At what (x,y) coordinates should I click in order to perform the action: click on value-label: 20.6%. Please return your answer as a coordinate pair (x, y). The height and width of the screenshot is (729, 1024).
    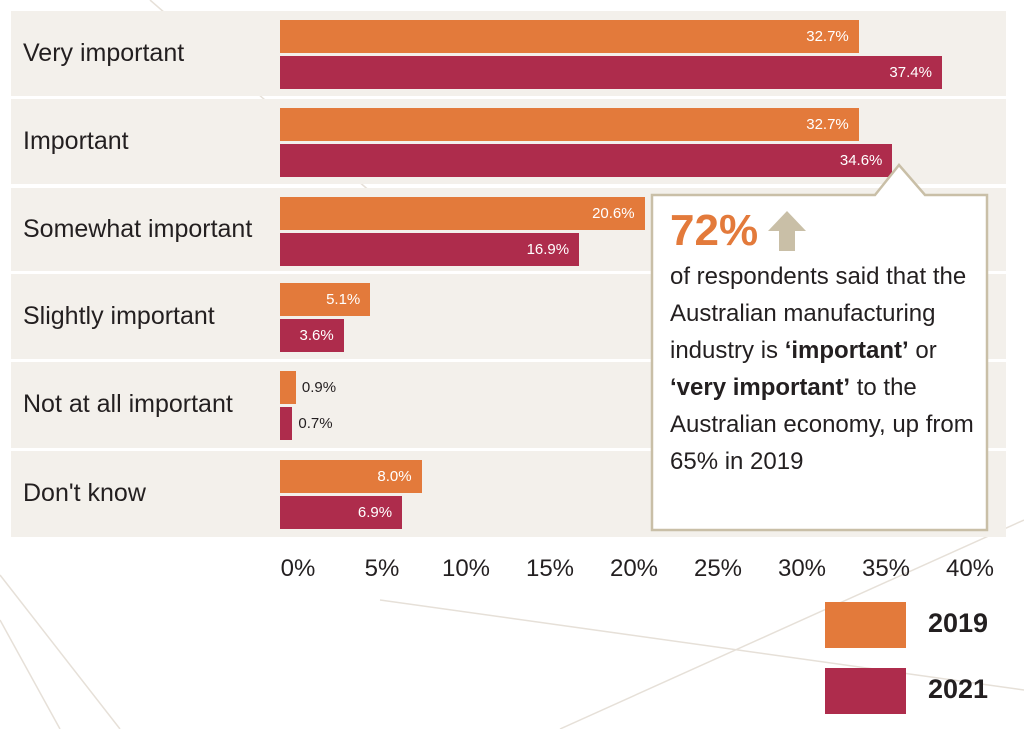
    Looking at the image, I should click on (613, 213).